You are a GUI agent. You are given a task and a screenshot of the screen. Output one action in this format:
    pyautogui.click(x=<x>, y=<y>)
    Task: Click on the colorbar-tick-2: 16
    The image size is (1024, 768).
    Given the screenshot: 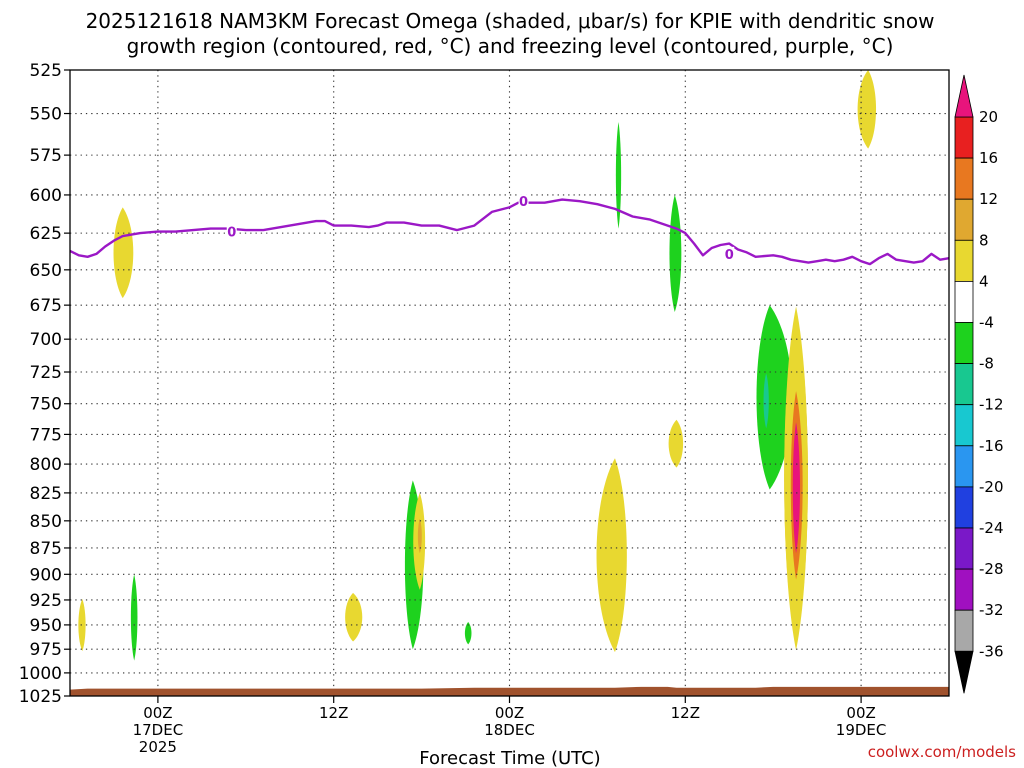 What is the action you would take?
    pyautogui.click(x=988, y=158)
    